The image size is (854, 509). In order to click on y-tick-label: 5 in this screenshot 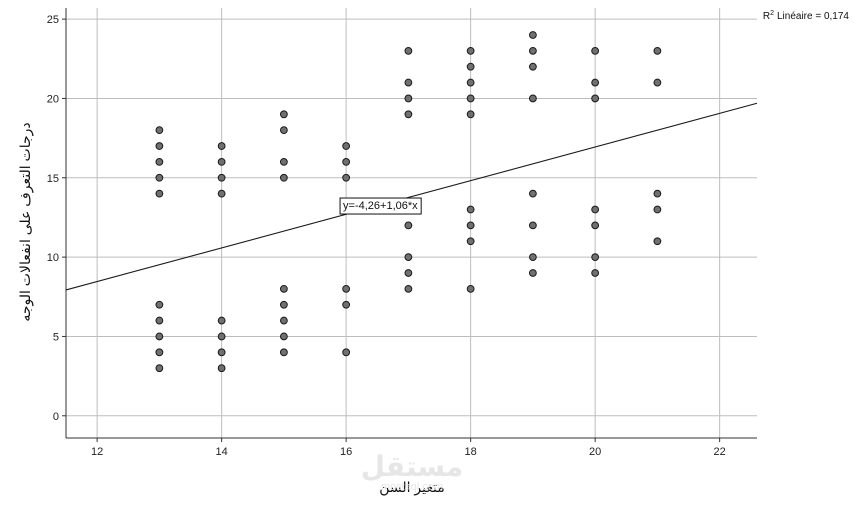, I will do `click(56, 337)`.